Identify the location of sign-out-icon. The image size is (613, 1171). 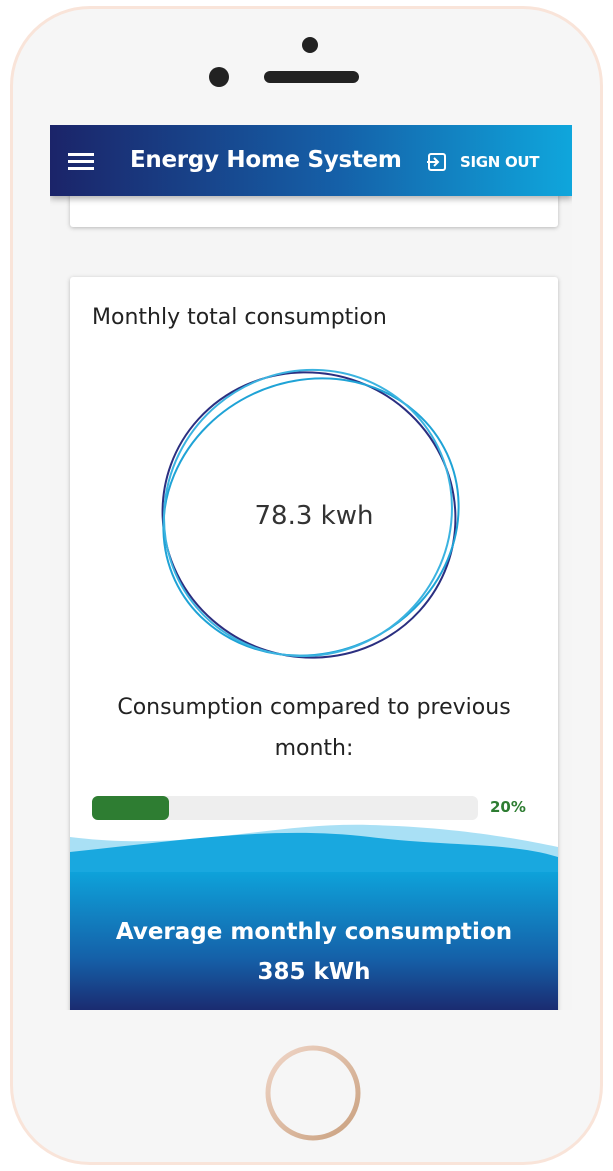
(437, 162).